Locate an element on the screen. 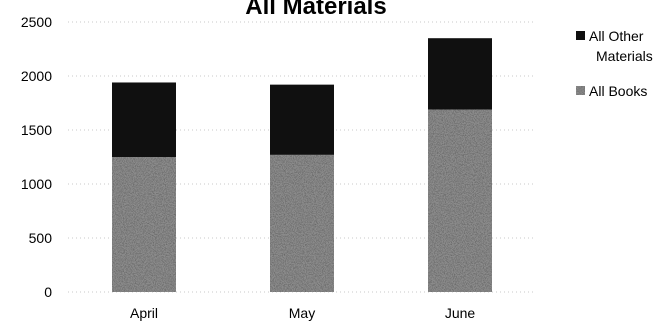 The width and height of the screenshot is (668, 325). y-tick-label: 1500 is located at coordinates (36, 130).